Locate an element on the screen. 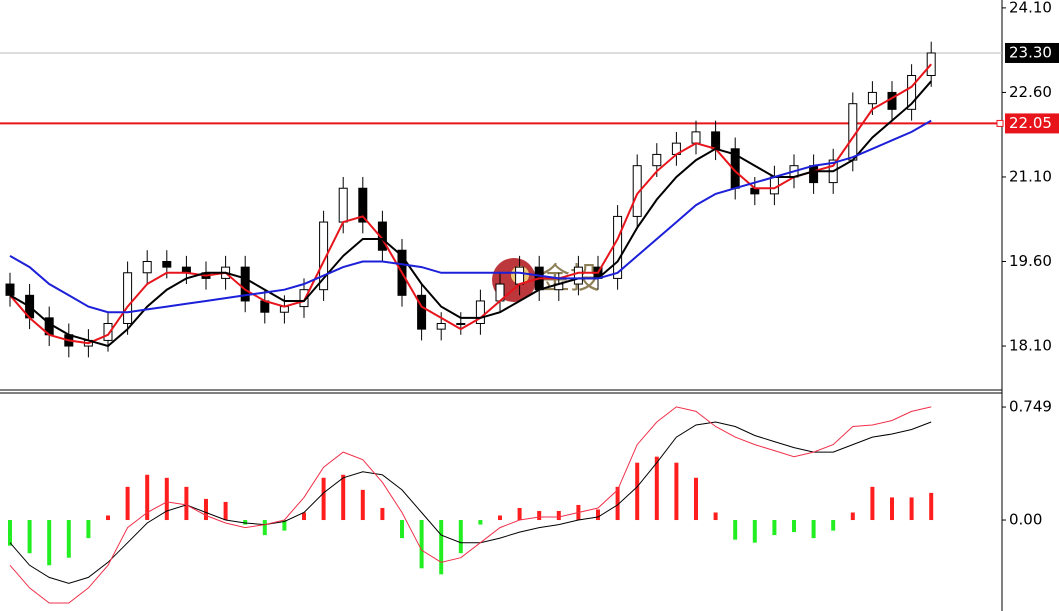  y-tick-label: 24.10 is located at coordinates (1030, 8).